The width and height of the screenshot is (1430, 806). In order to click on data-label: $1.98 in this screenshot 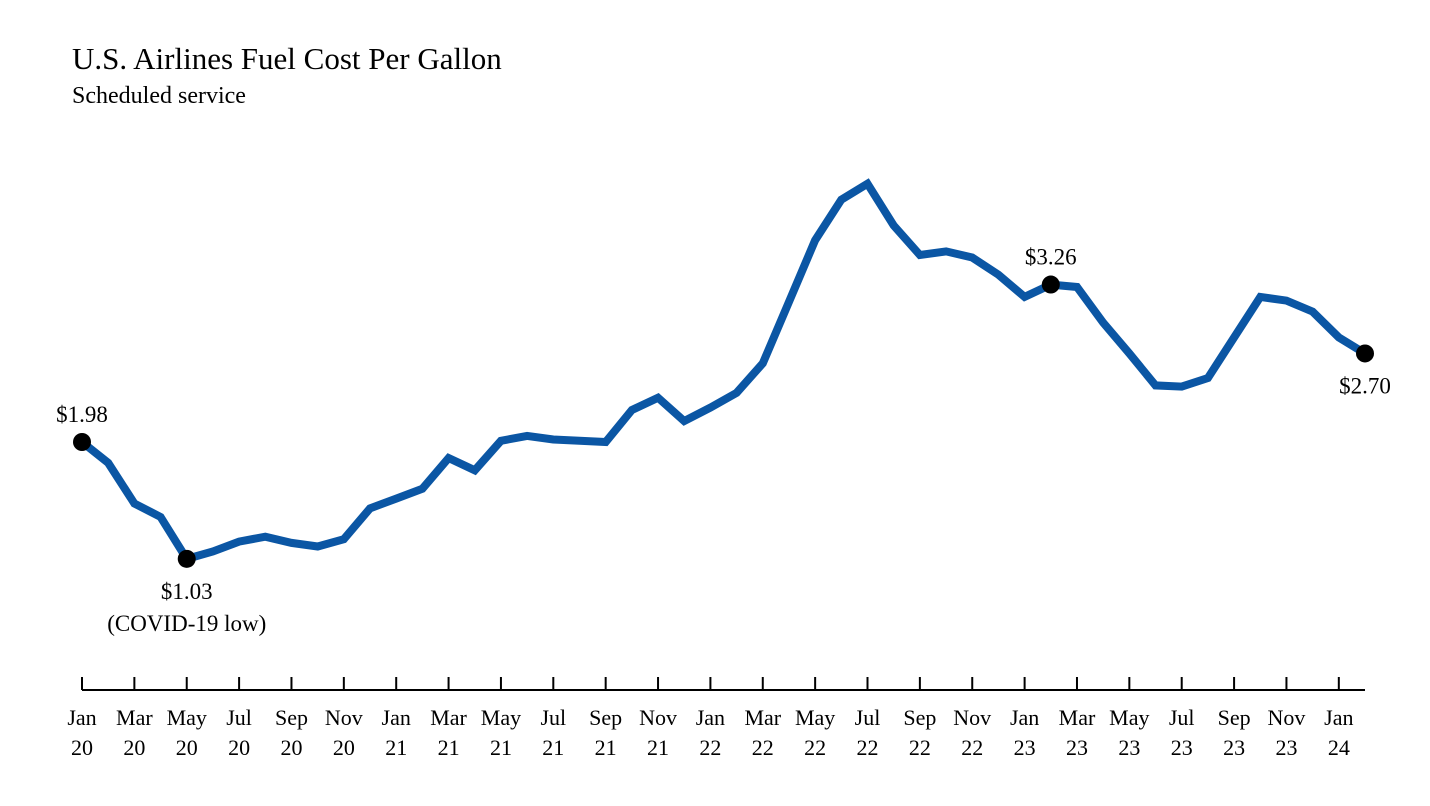, I will do `click(82, 414)`.